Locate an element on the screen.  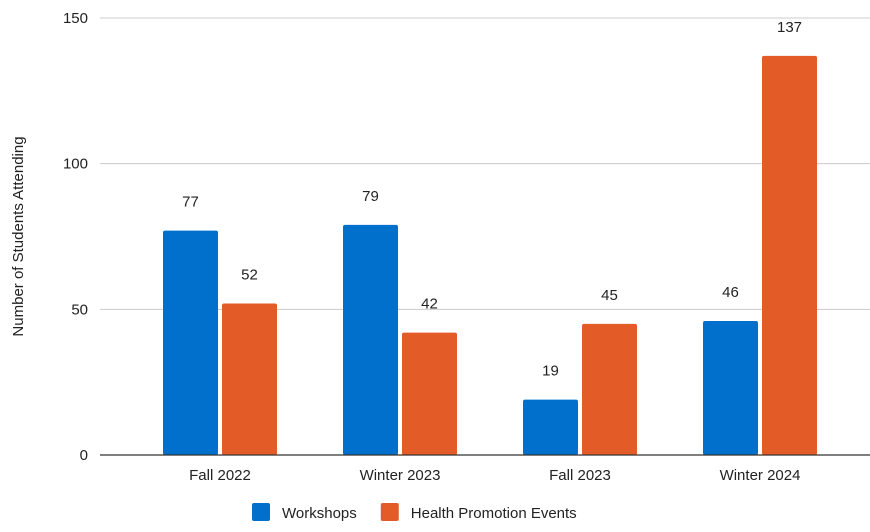
y-tick-label: 50 is located at coordinates (79, 309).